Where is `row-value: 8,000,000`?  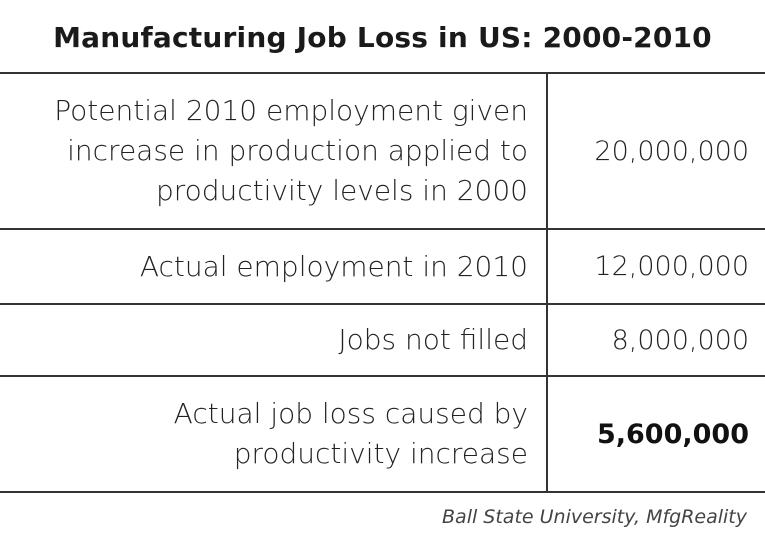 row-value: 8,000,000 is located at coordinates (680, 340).